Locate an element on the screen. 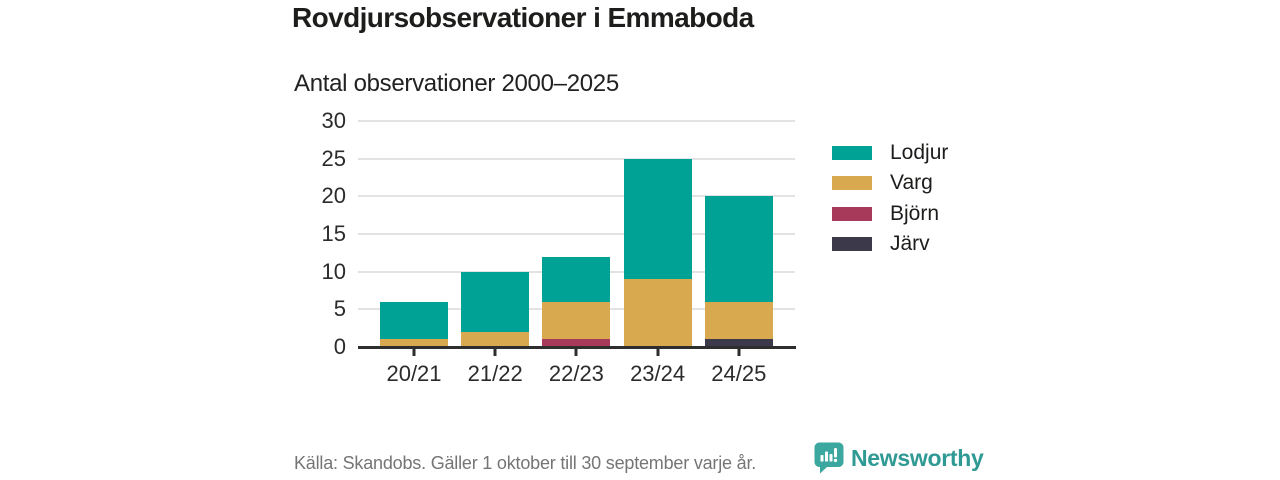  x-axis-tick-label: 20/21 is located at coordinates (414, 373).